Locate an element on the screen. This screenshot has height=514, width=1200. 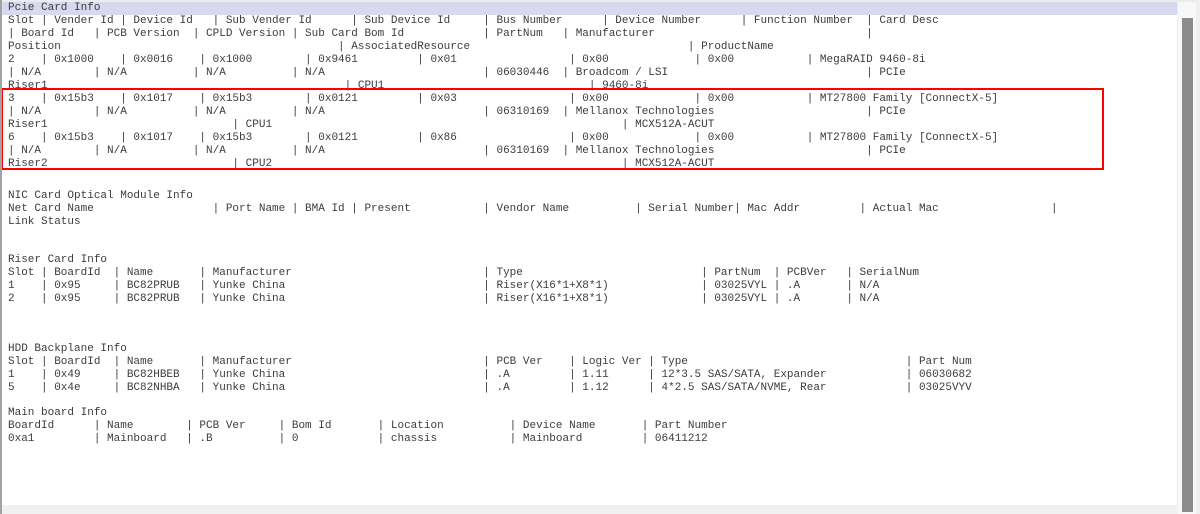
window-left-edge is located at coordinates (1, 257).